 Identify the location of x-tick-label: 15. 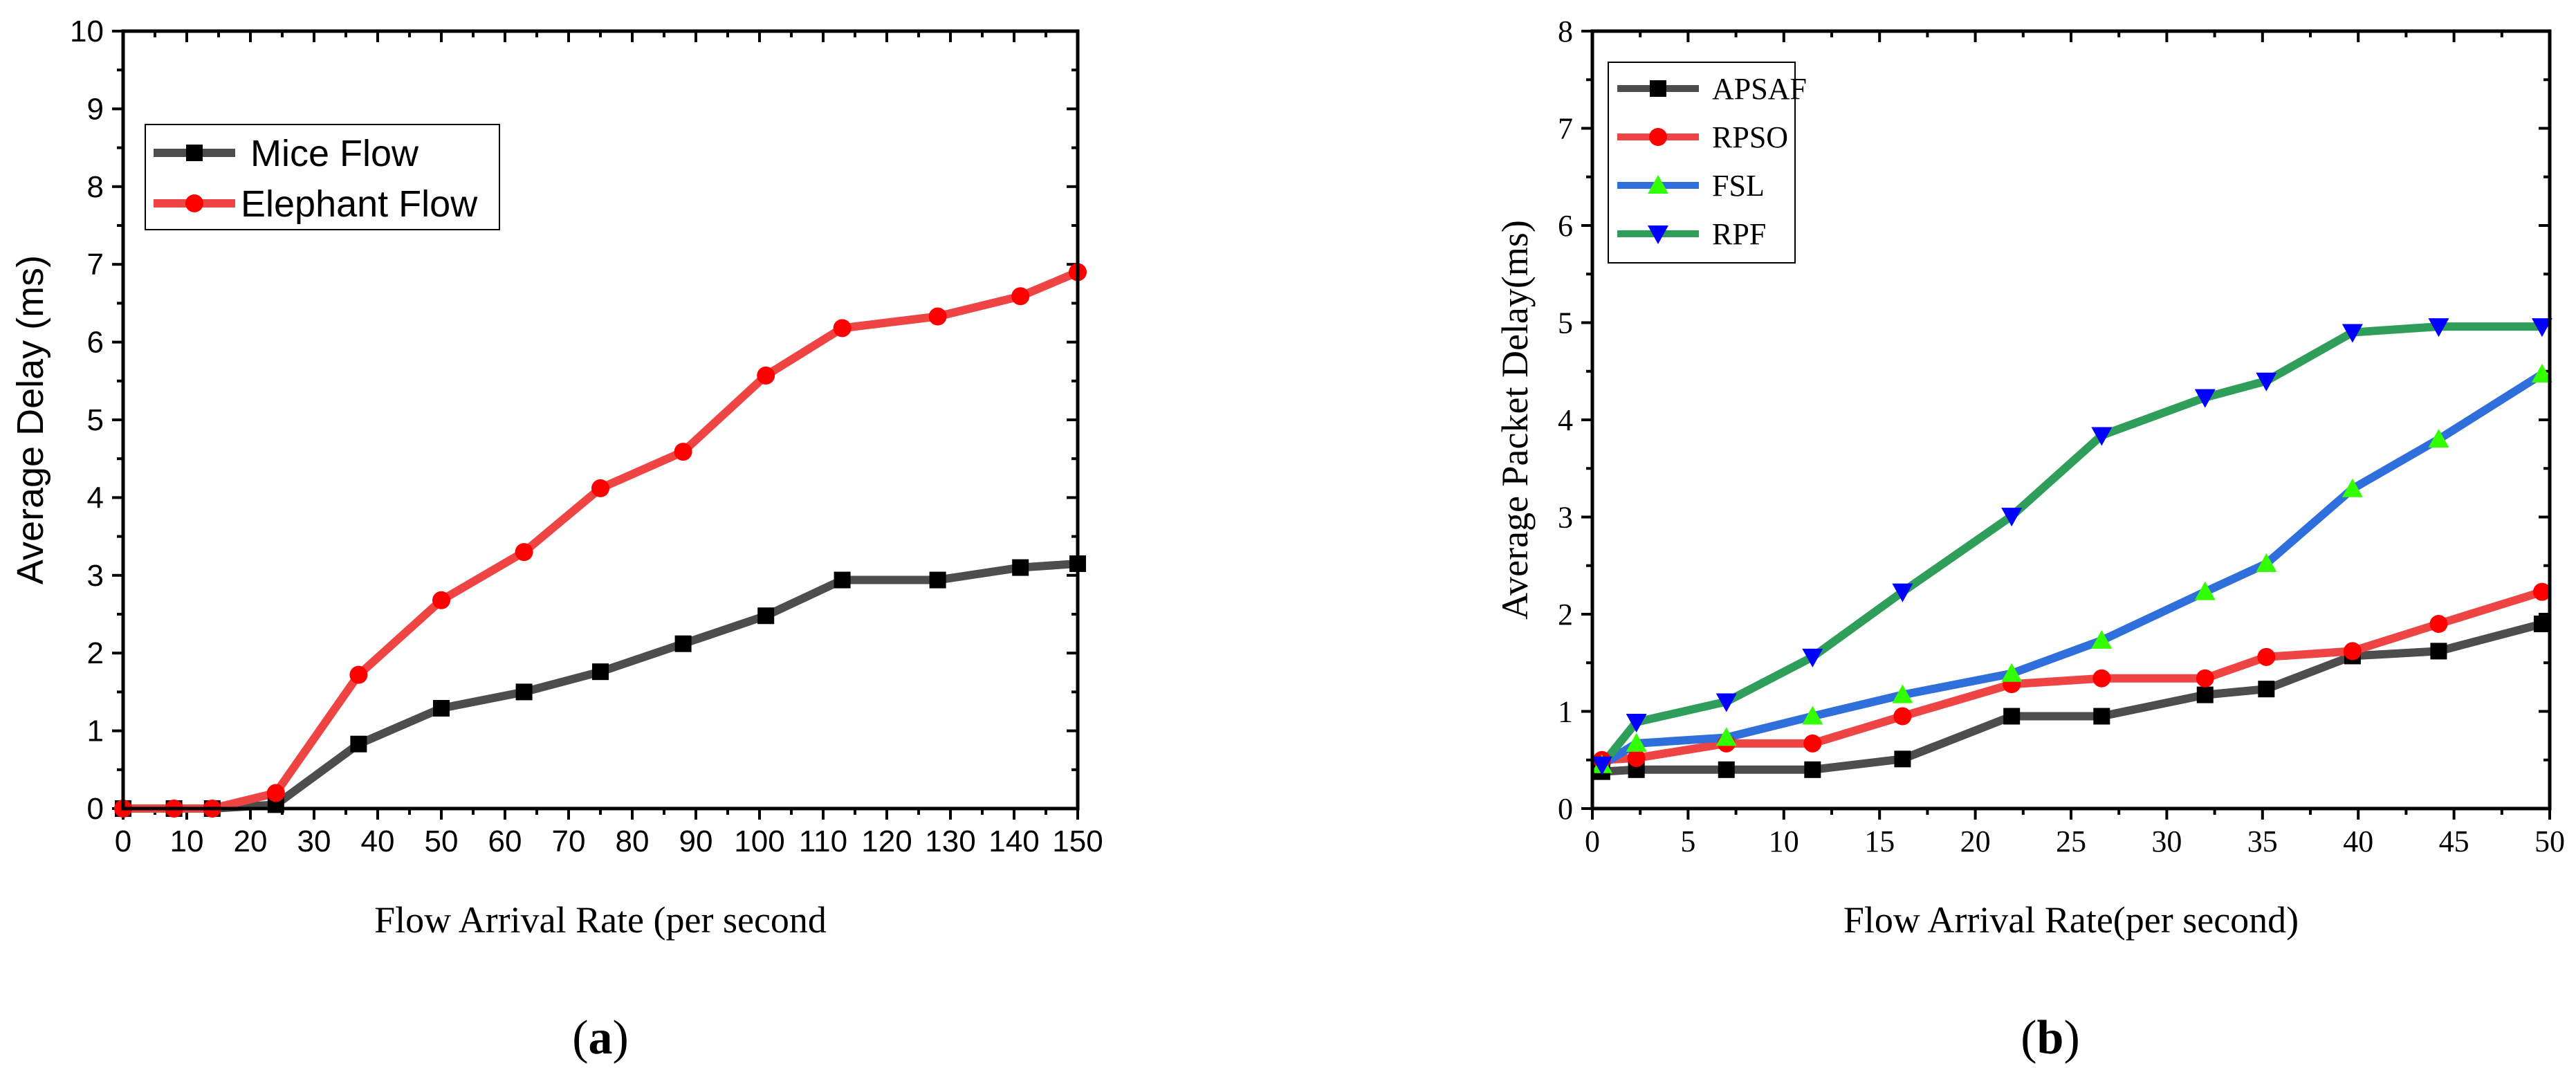
(1879, 841).